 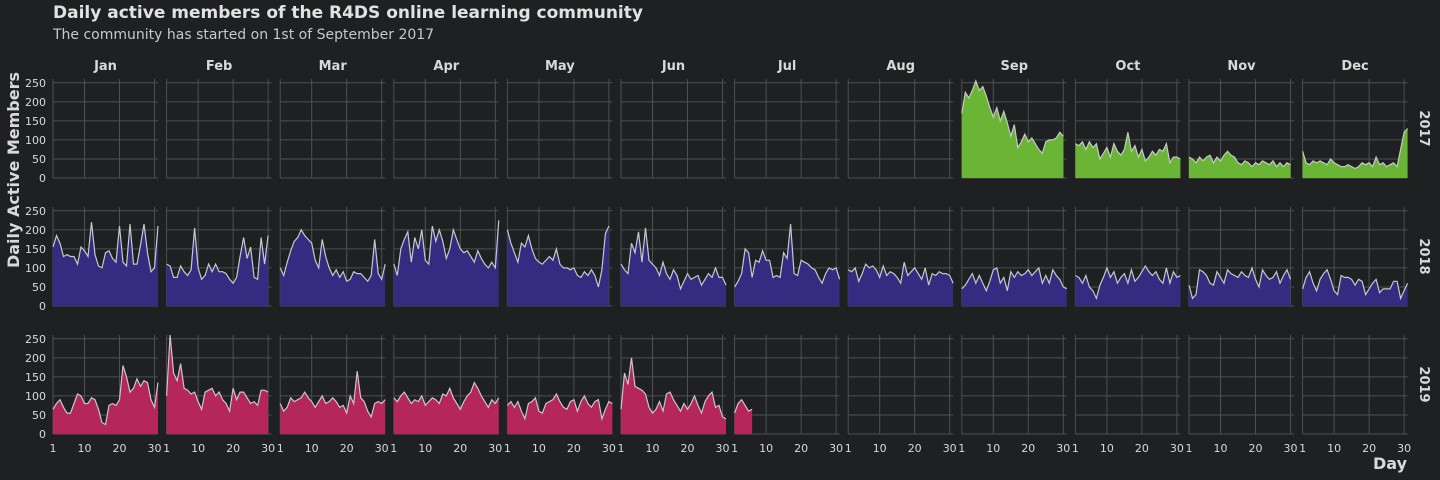 I want to click on area-oct-2017, so click(x=1128, y=155).